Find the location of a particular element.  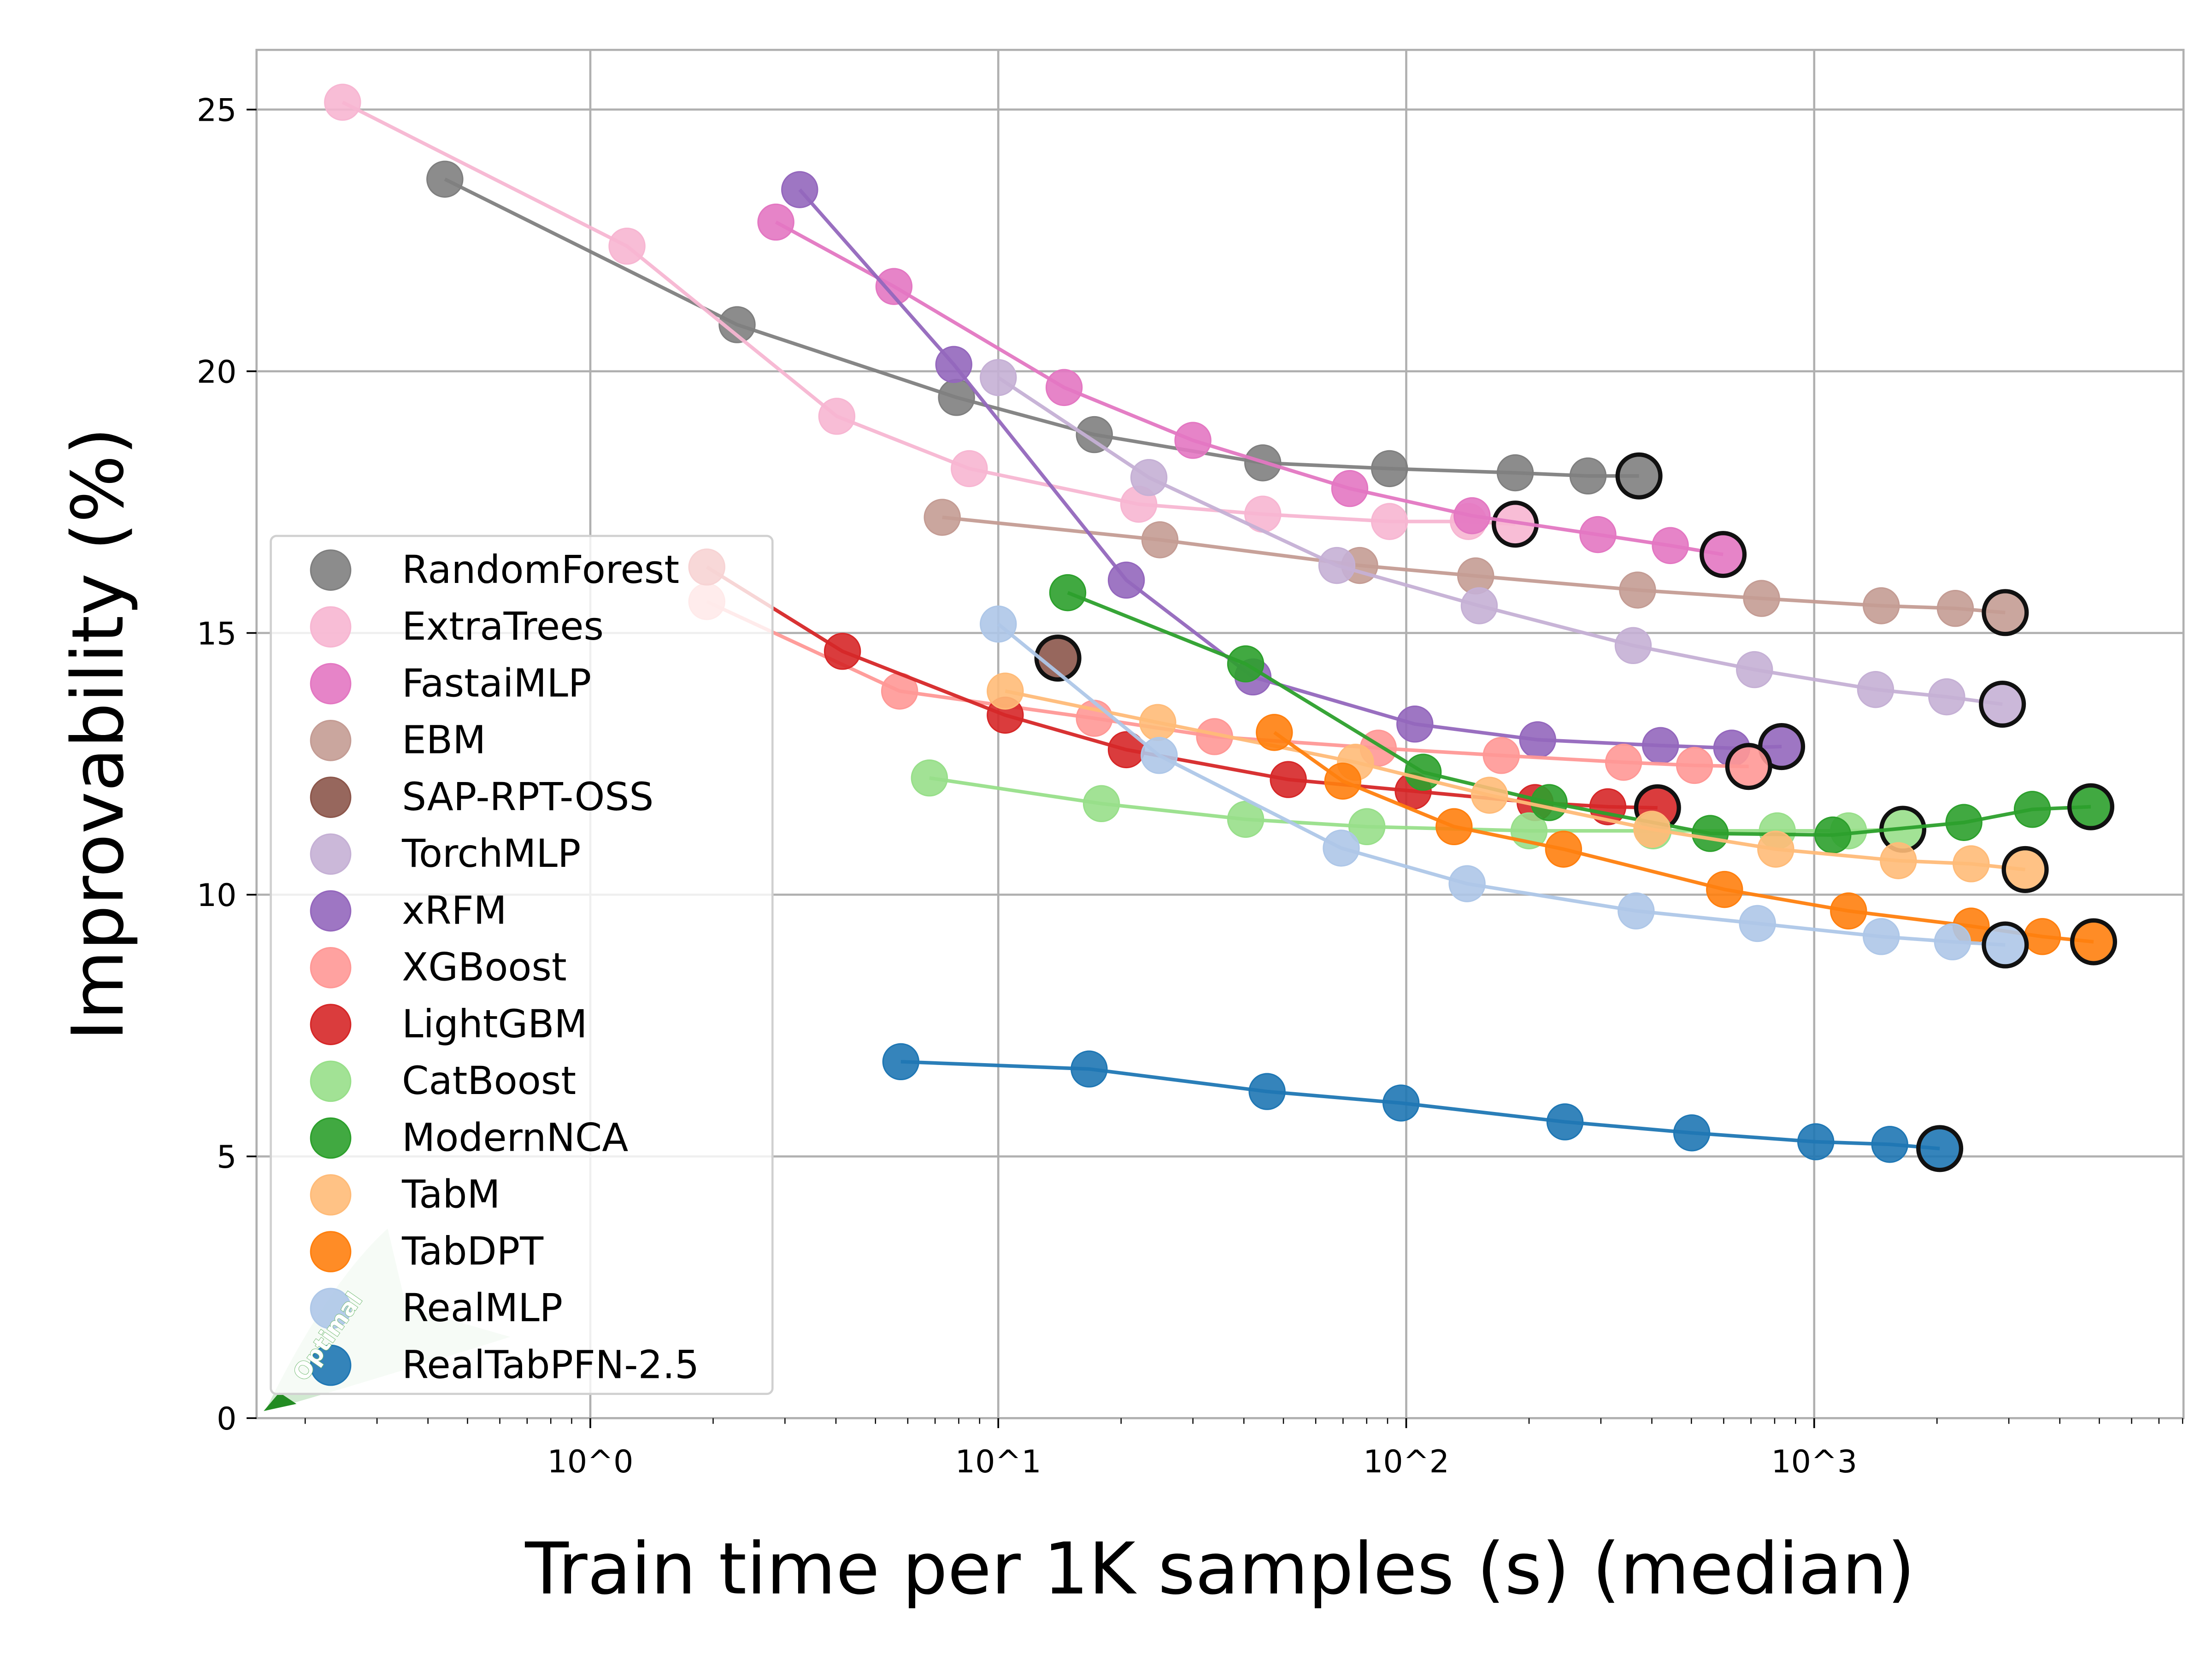

legend-item: LightGBM is located at coordinates (449, 1024).